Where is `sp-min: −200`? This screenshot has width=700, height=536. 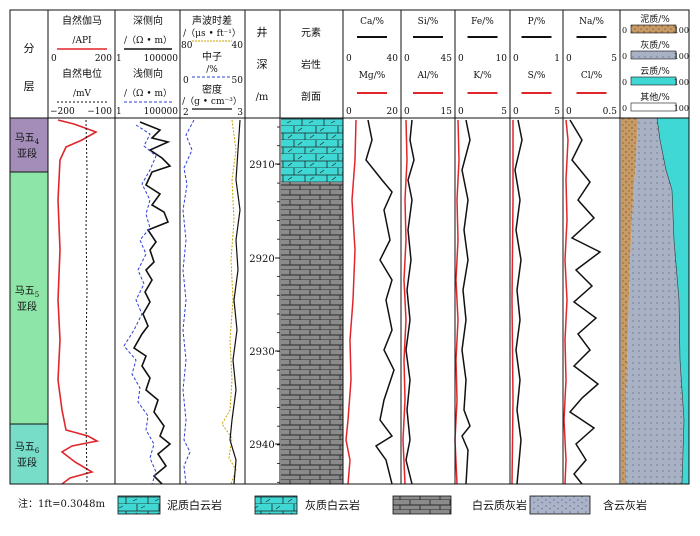
sp-min: −200 is located at coordinates (62, 112).